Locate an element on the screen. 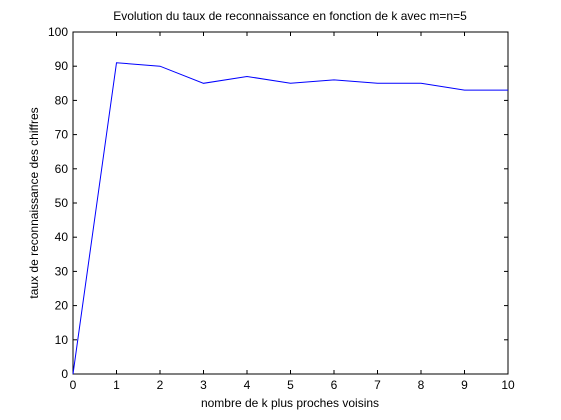 This screenshot has height=420, width=561. y-tick-label: 100 is located at coordinates (58, 32).